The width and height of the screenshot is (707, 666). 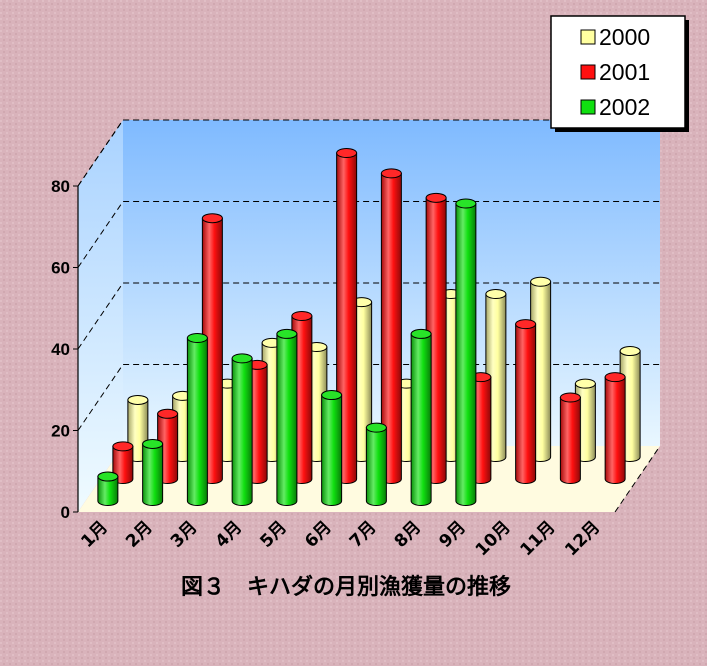 What do you see at coordinates (65, 512) in the screenshot?
I see `y-tick-label: 0` at bounding box center [65, 512].